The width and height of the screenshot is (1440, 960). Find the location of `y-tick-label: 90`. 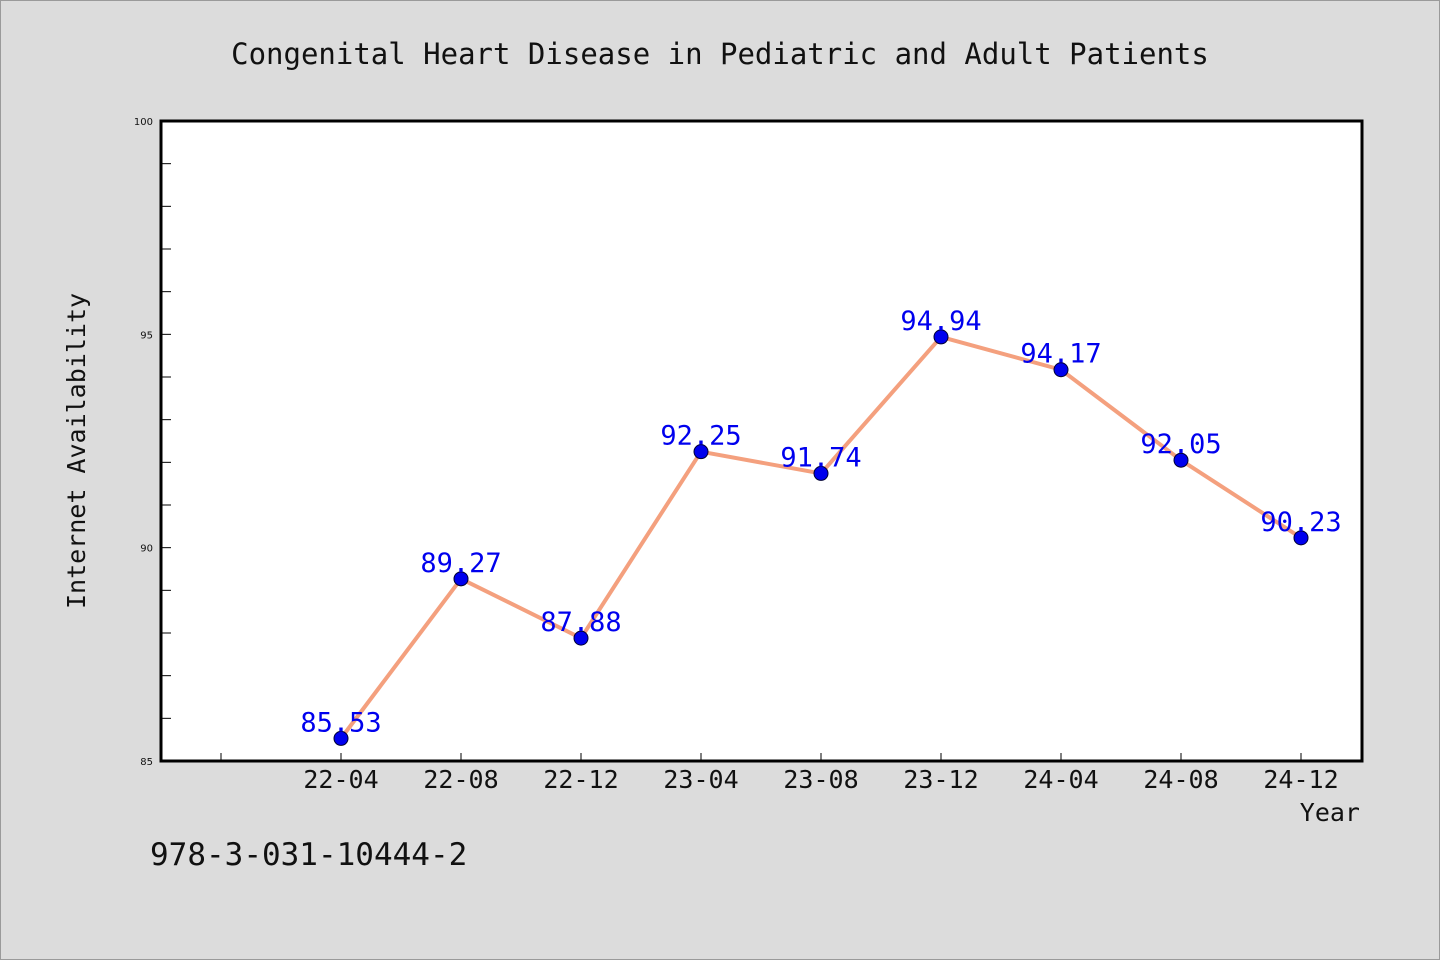

y-tick-label: 90 is located at coordinates (146, 549).